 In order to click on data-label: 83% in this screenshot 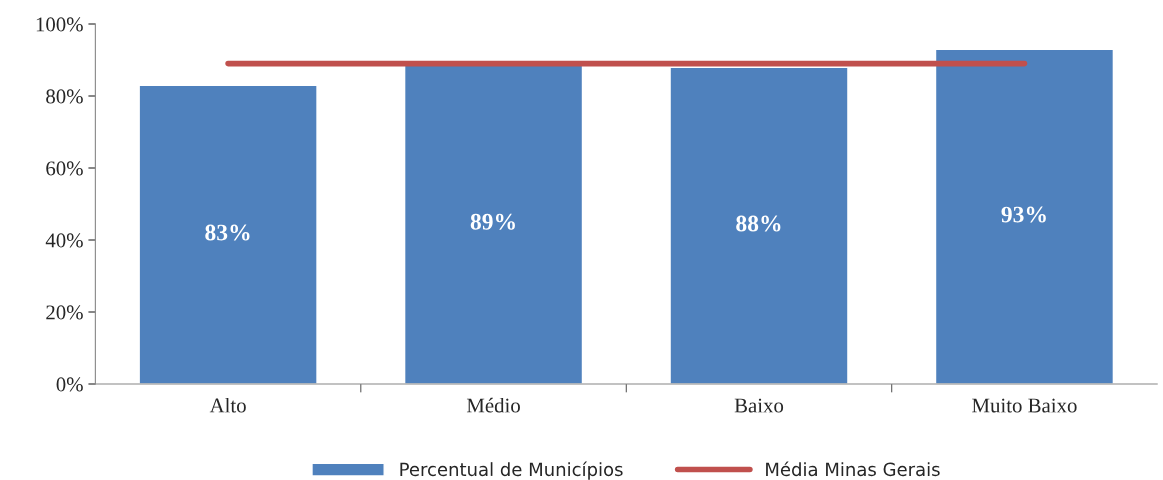, I will do `click(227, 232)`.